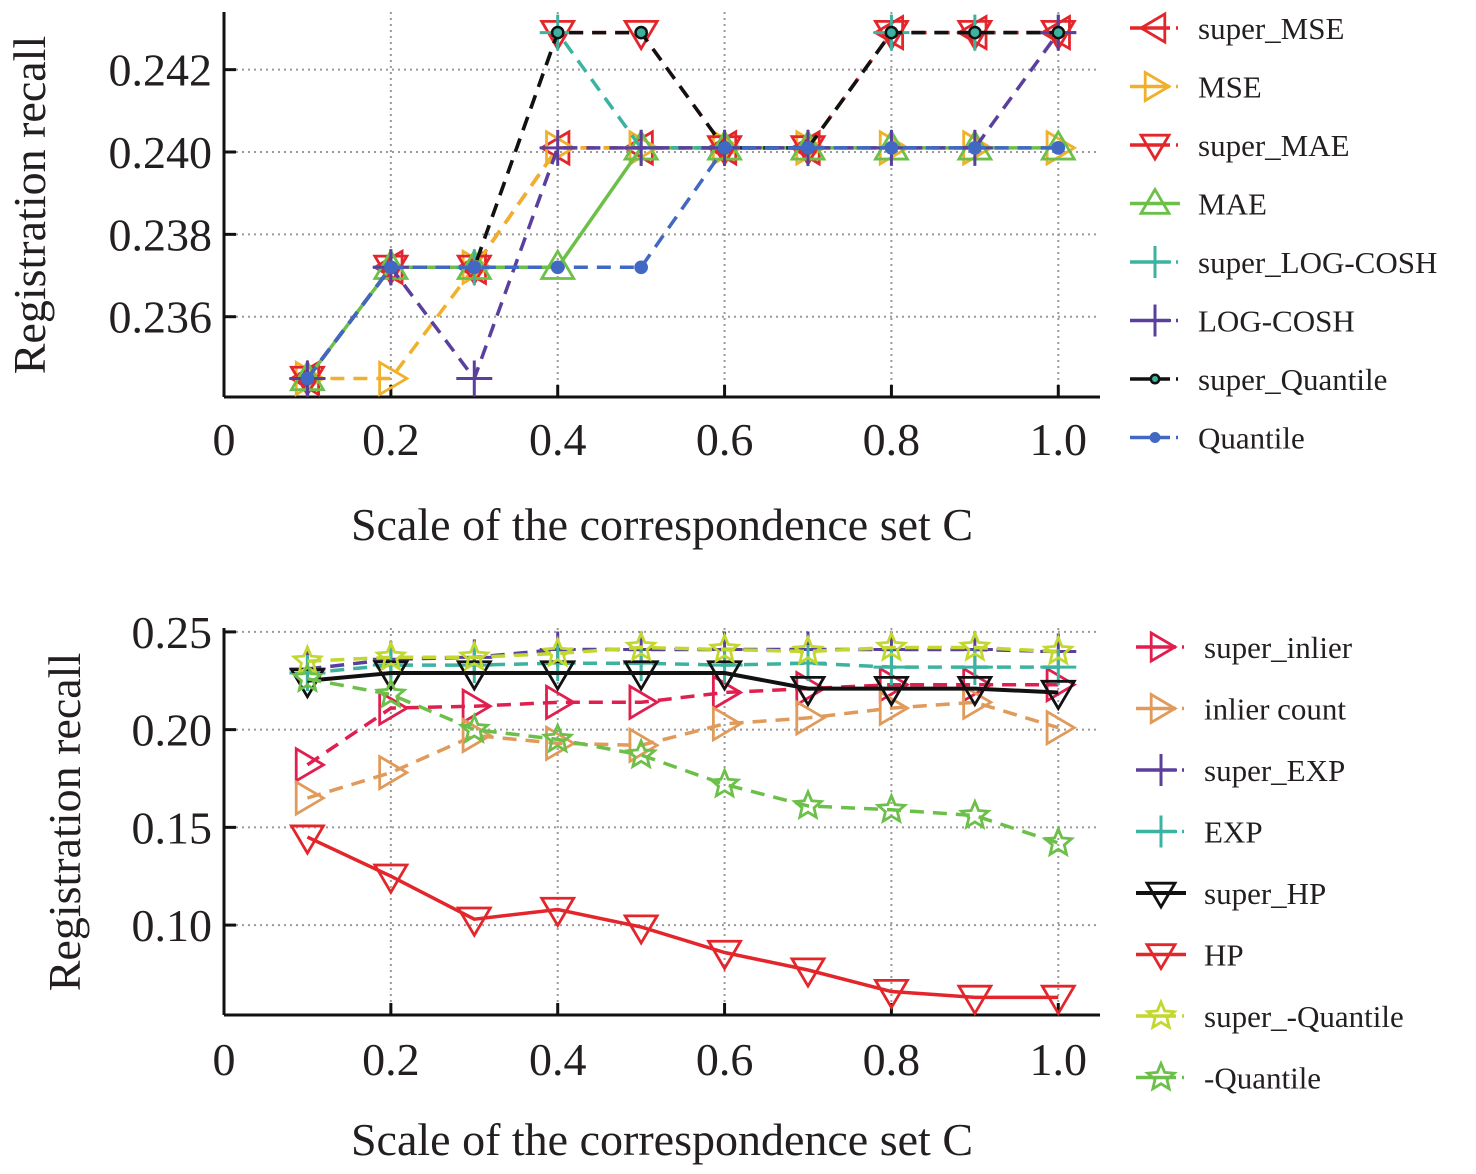 The image size is (1476, 1174). Describe the element at coordinates (683, 668) in the screenshot. I see `series-exp` at that location.